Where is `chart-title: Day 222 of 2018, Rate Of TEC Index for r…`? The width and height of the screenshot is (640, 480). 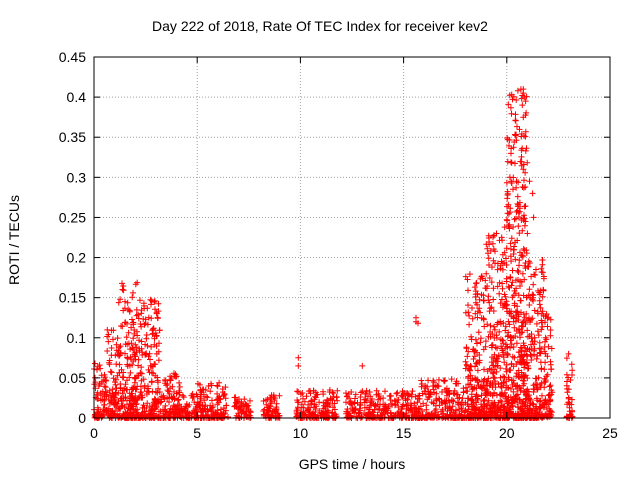
chart-title: Day 222 of 2018, Rate Of TEC Index for r… is located at coordinates (320, 26).